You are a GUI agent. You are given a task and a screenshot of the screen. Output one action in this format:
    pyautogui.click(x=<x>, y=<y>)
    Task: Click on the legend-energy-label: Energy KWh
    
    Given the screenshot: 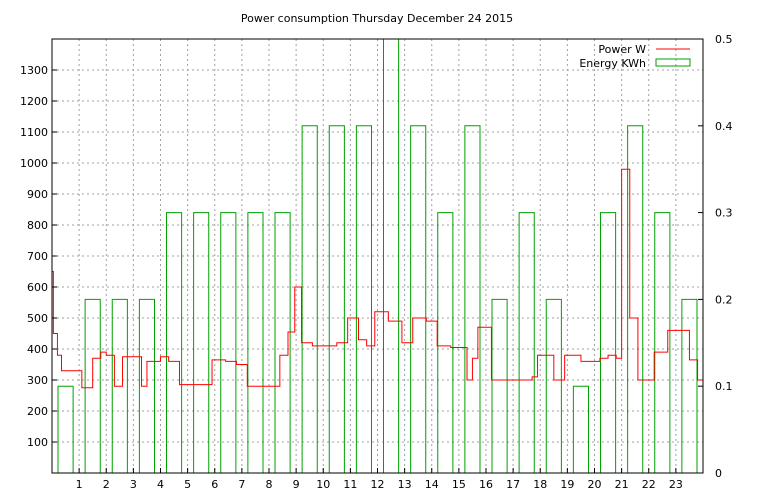 What is the action you would take?
    pyautogui.click(x=612, y=63)
    